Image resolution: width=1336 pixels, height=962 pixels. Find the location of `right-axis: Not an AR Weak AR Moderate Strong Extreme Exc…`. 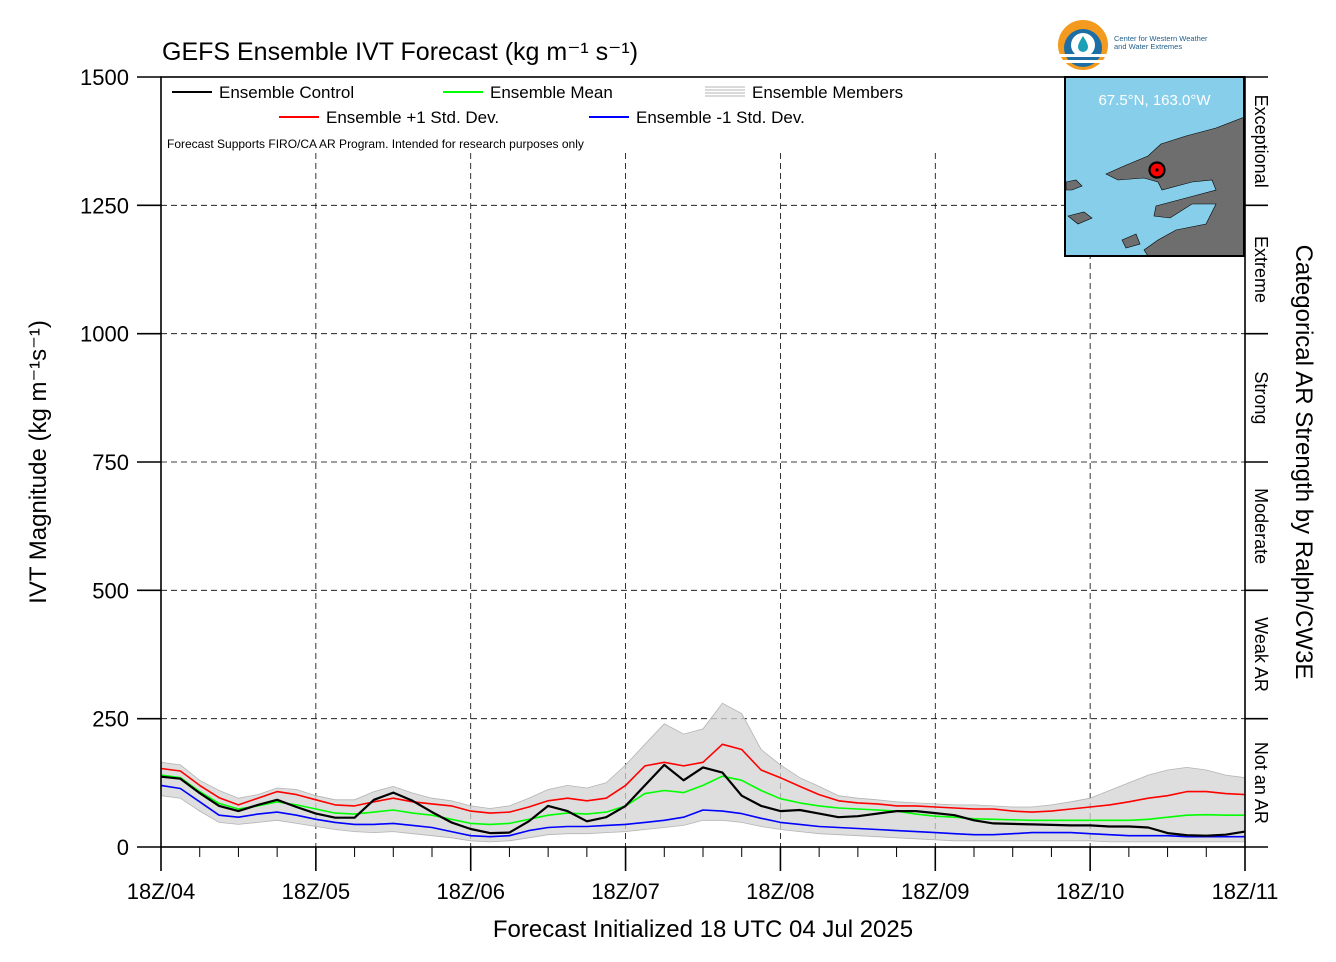

right-axis: Not an AR Weak AR Moderate Strong Extreme Exc… is located at coordinates (1258, 462).